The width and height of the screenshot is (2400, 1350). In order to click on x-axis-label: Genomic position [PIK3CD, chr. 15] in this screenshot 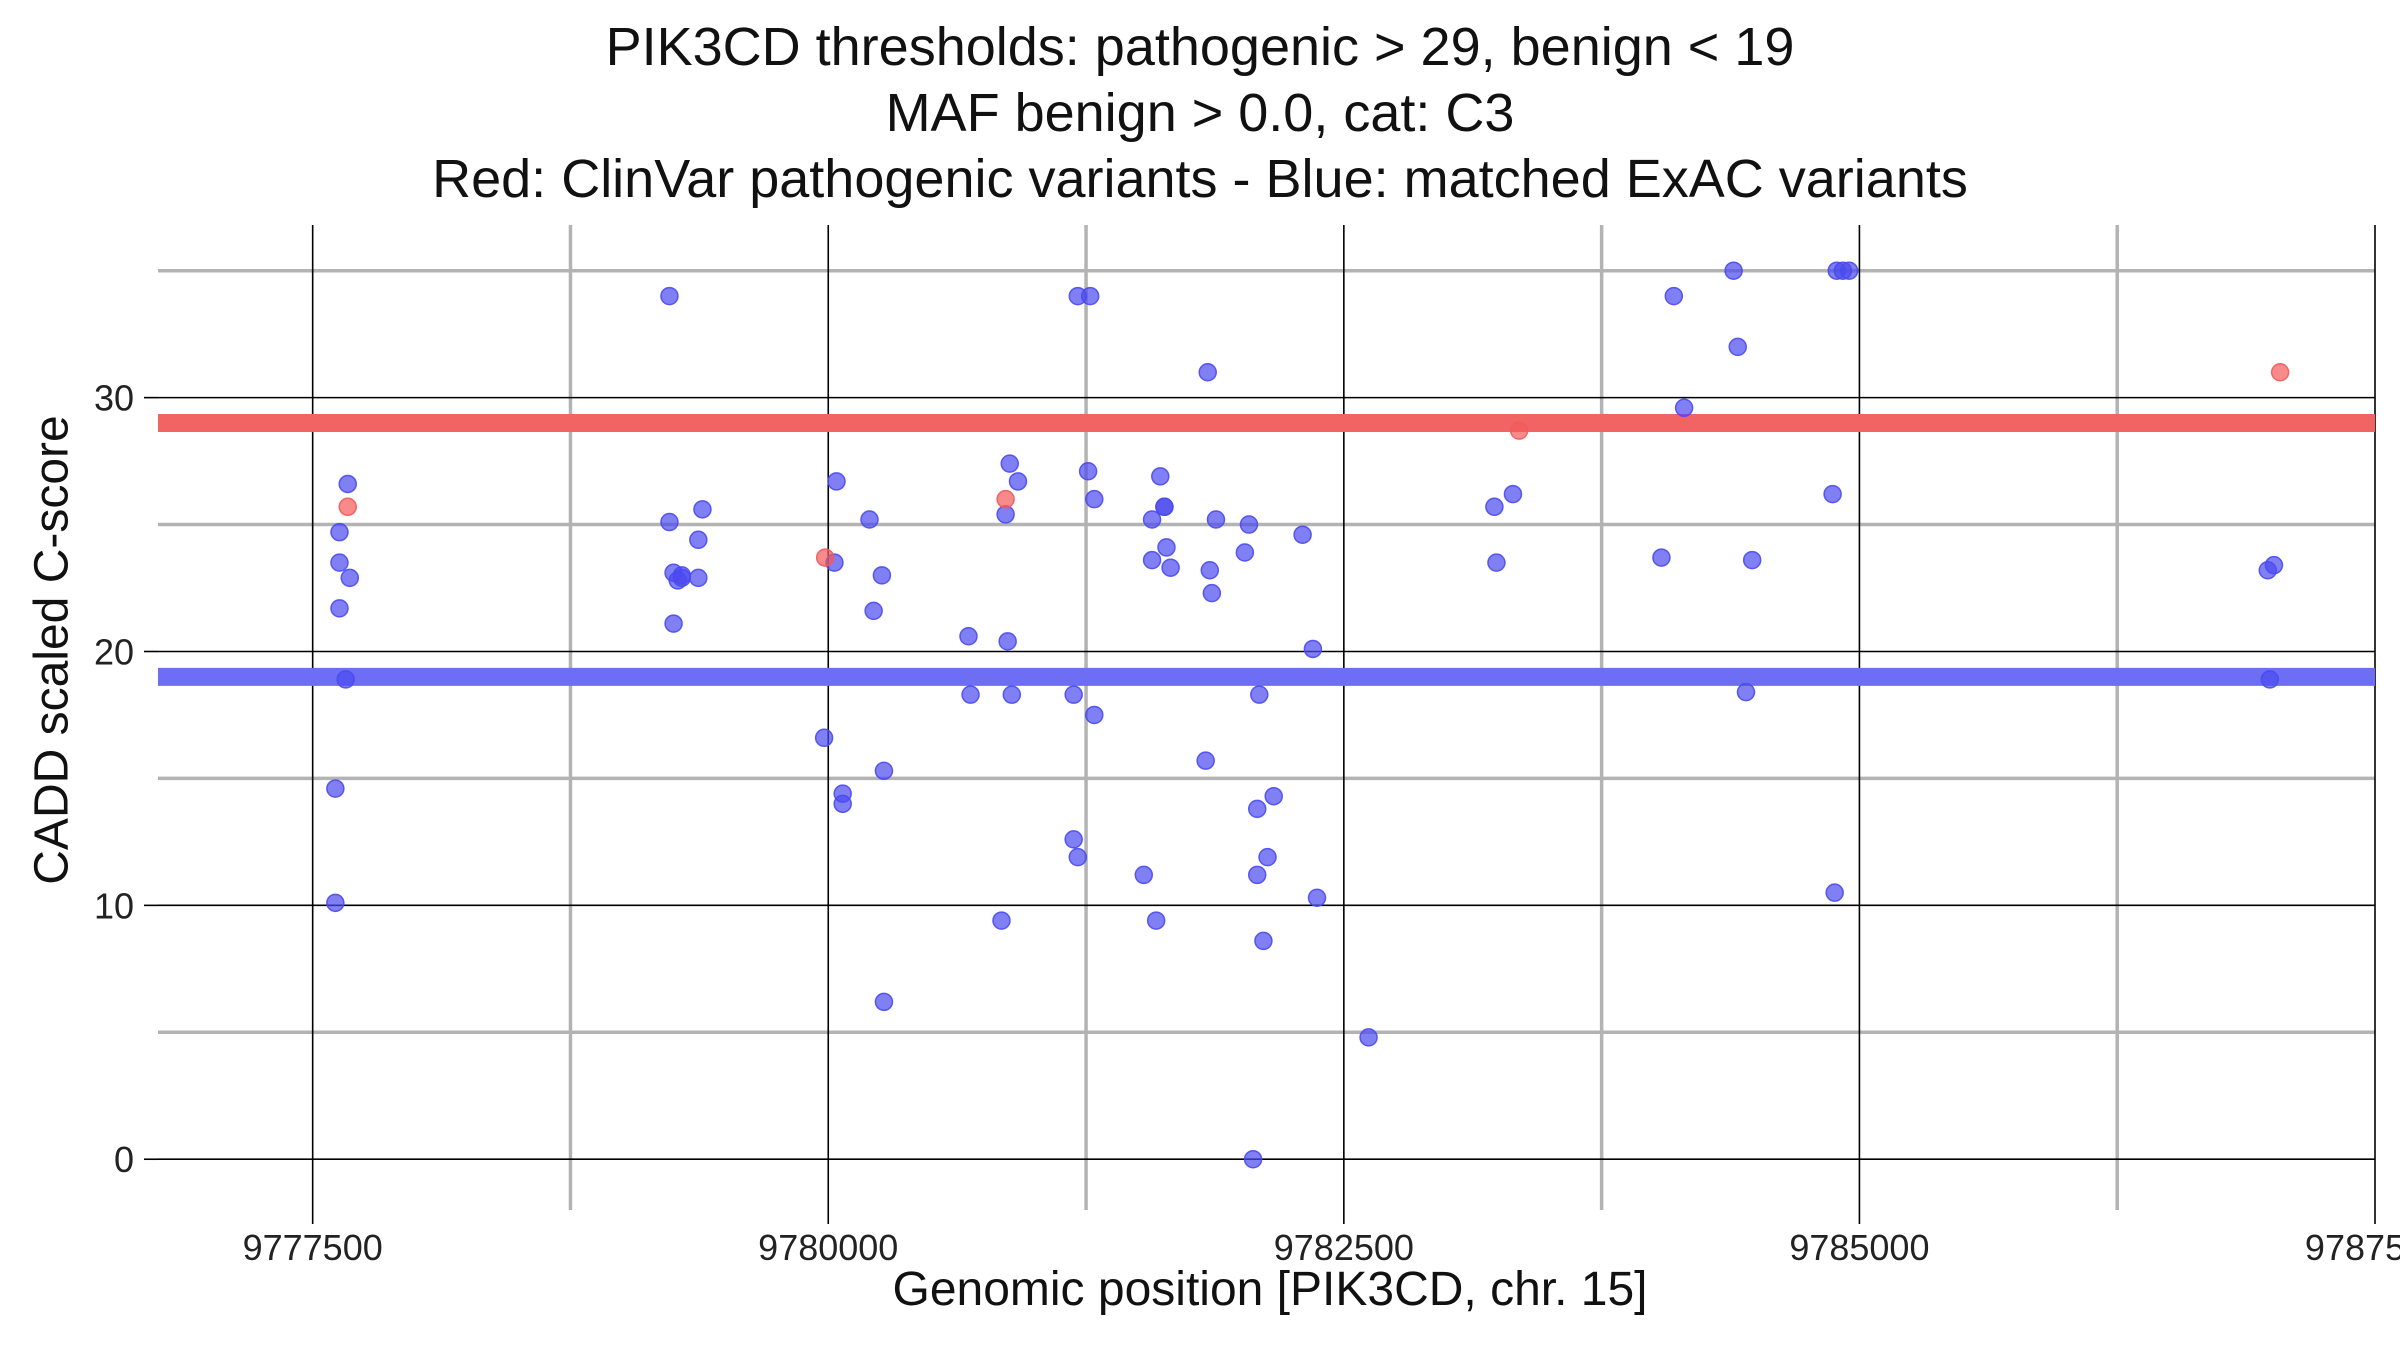, I will do `click(1270, 1289)`.